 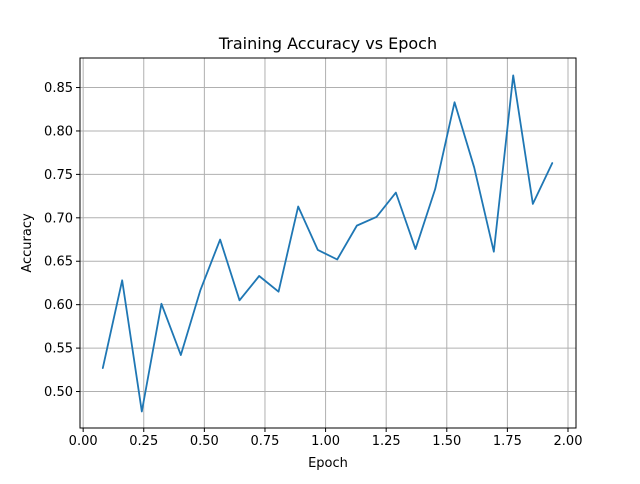 I want to click on x-tick-label: 0.50, so click(x=204, y=441).